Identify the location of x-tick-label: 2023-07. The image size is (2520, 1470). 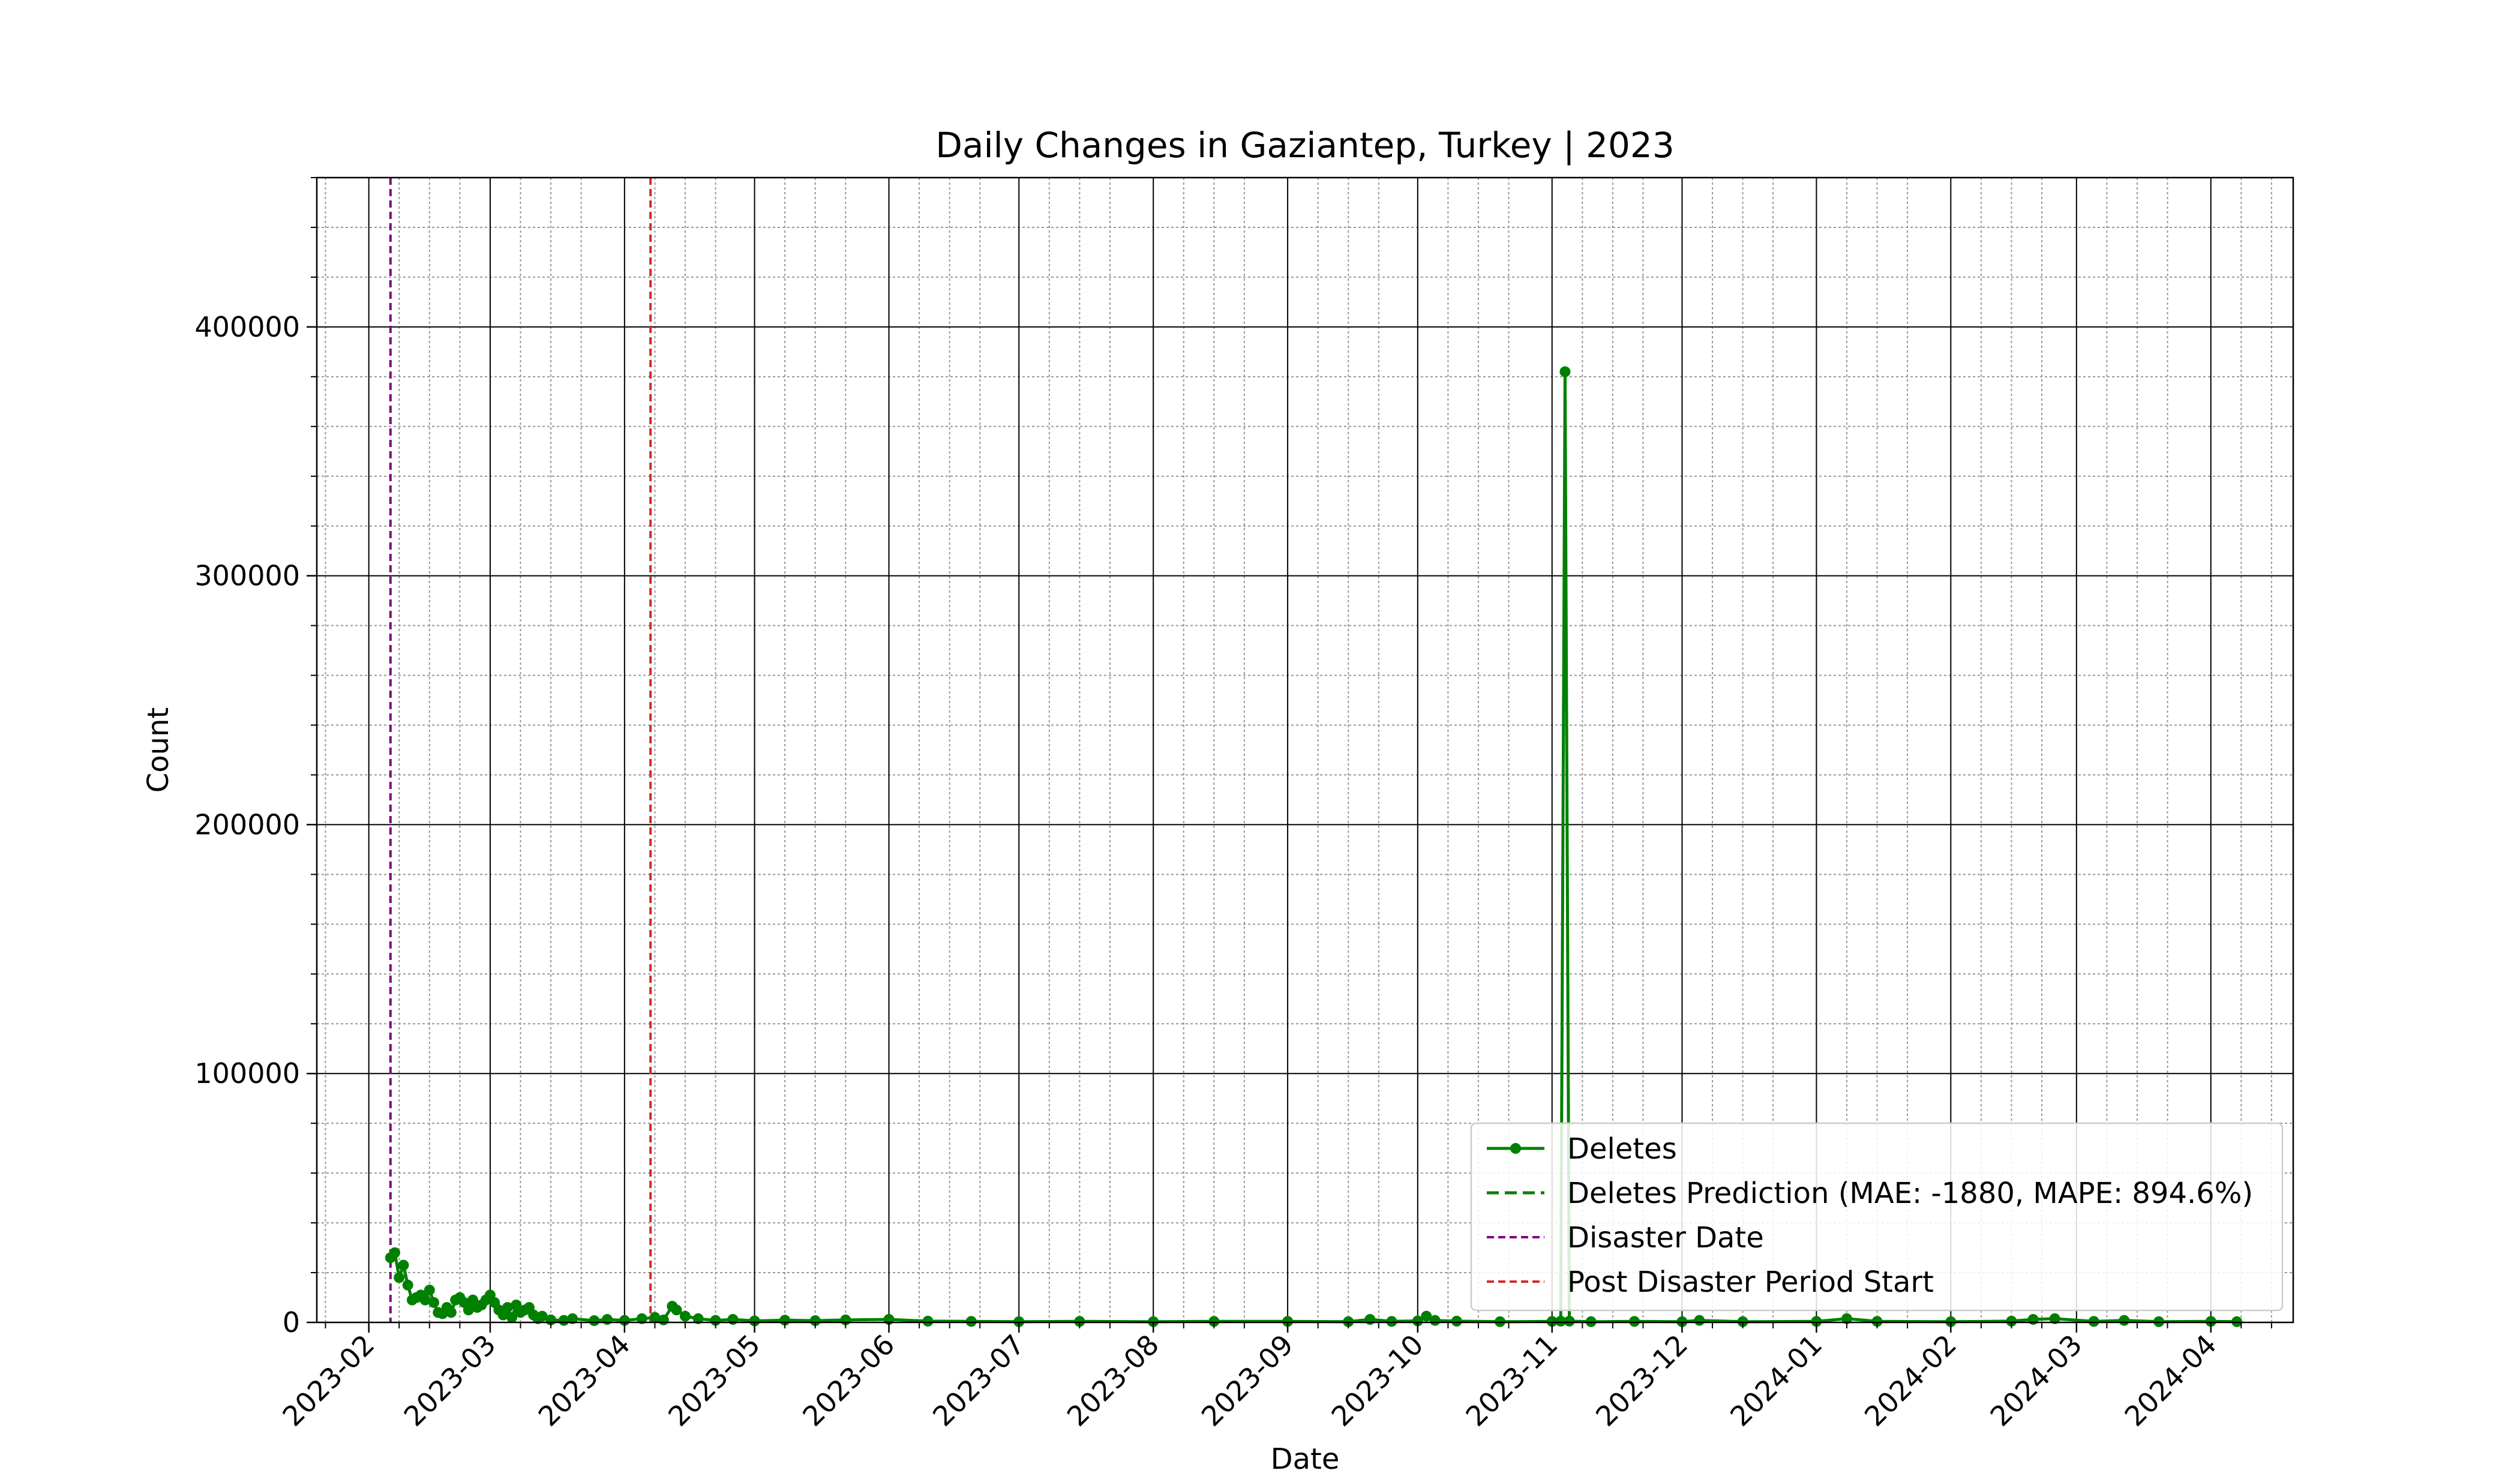
(978, 1380).